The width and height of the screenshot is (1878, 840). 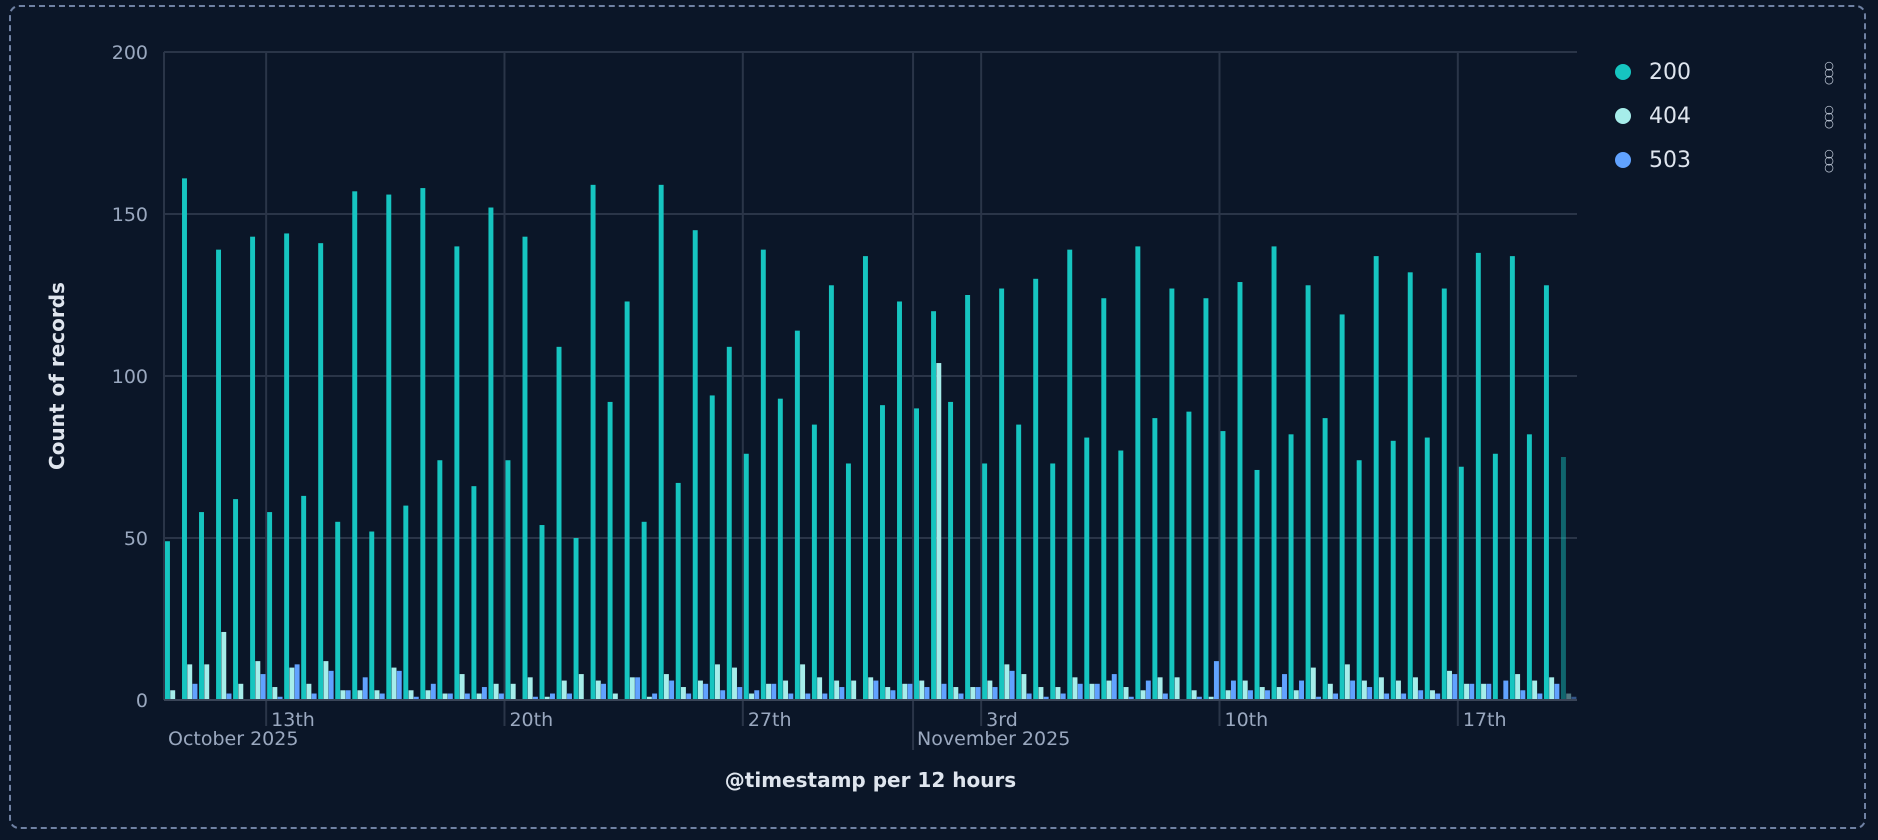 I want to click on x-month-label: October 2025, so click(x=233, y=739).